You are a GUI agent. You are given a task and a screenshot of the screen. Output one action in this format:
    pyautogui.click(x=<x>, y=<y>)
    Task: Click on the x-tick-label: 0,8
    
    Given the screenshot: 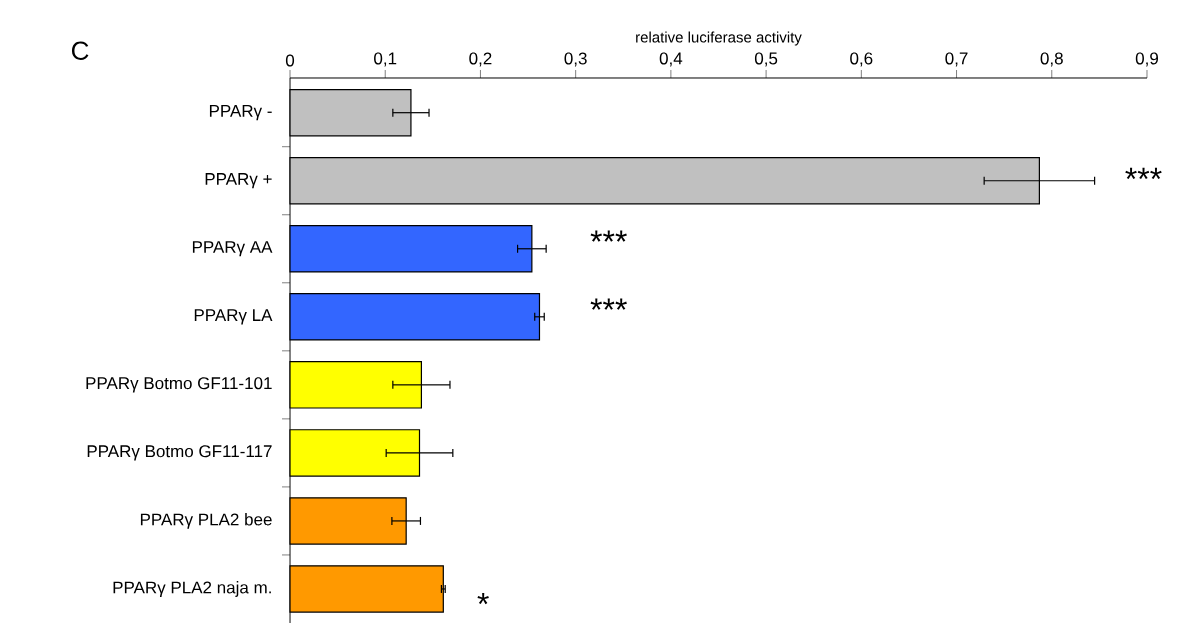 What is the action you would take?
    pyautogui.click(x=1051, y=59)
    